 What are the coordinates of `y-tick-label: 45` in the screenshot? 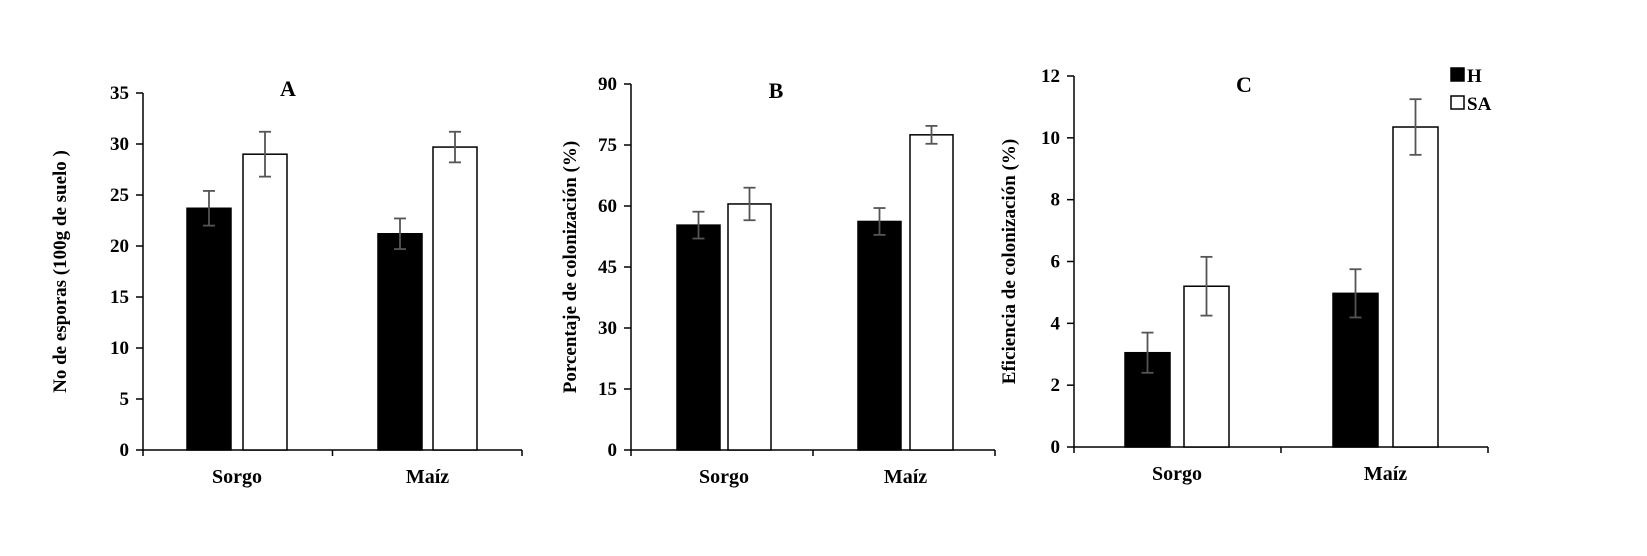 It's located at (607, 267).